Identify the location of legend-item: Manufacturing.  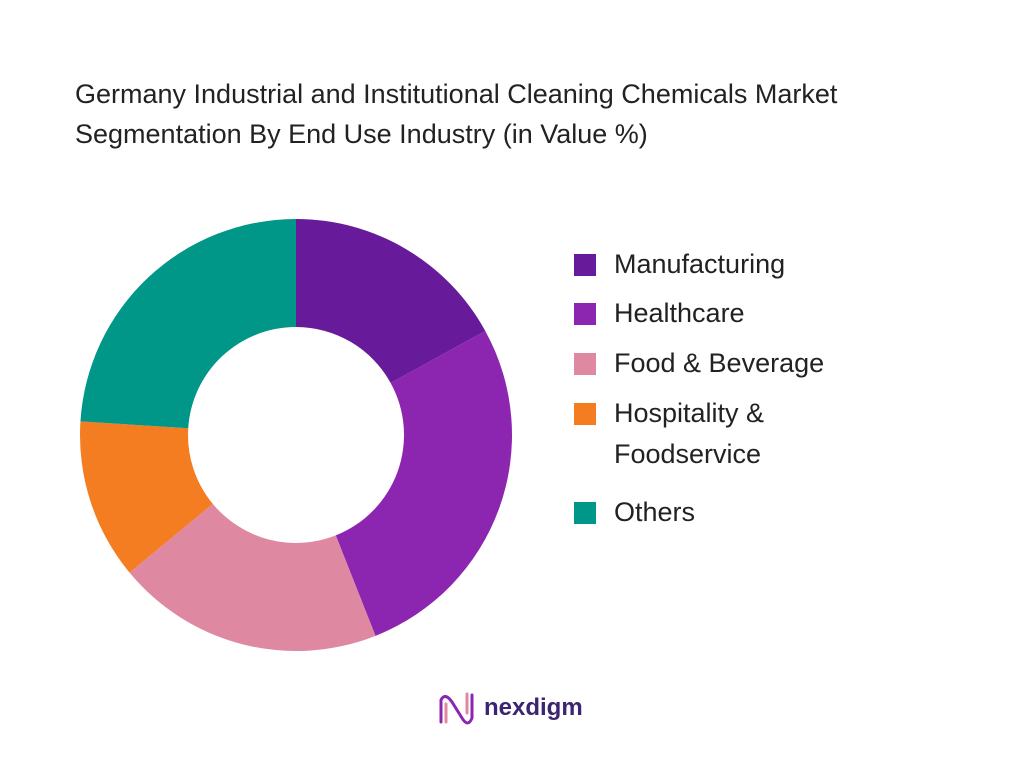
(719, 266).